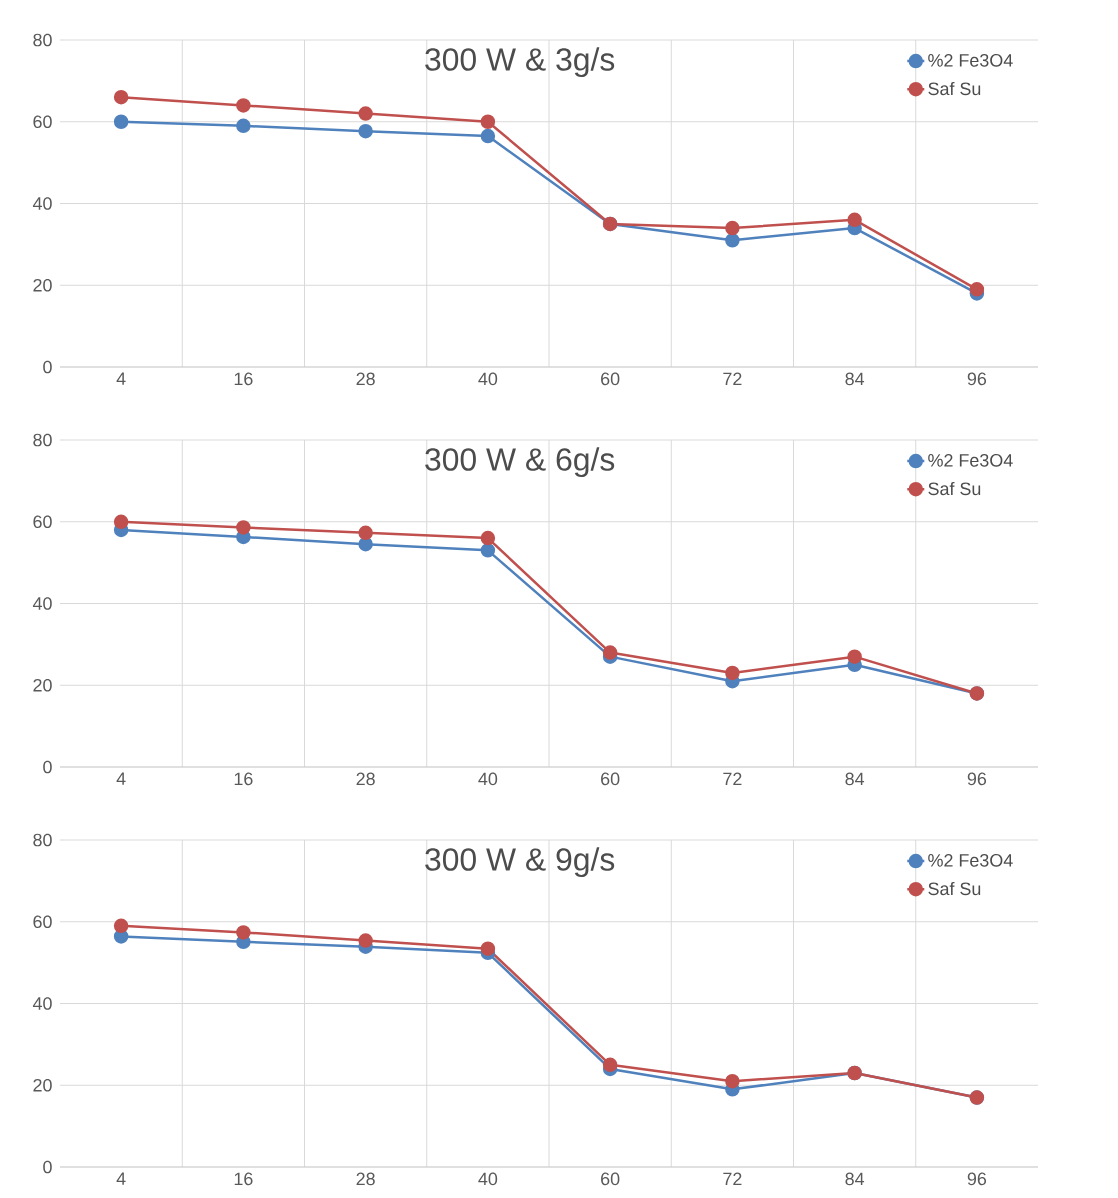  I want to click on chart-title: 300 W & 6g/s, so click(520, 462).